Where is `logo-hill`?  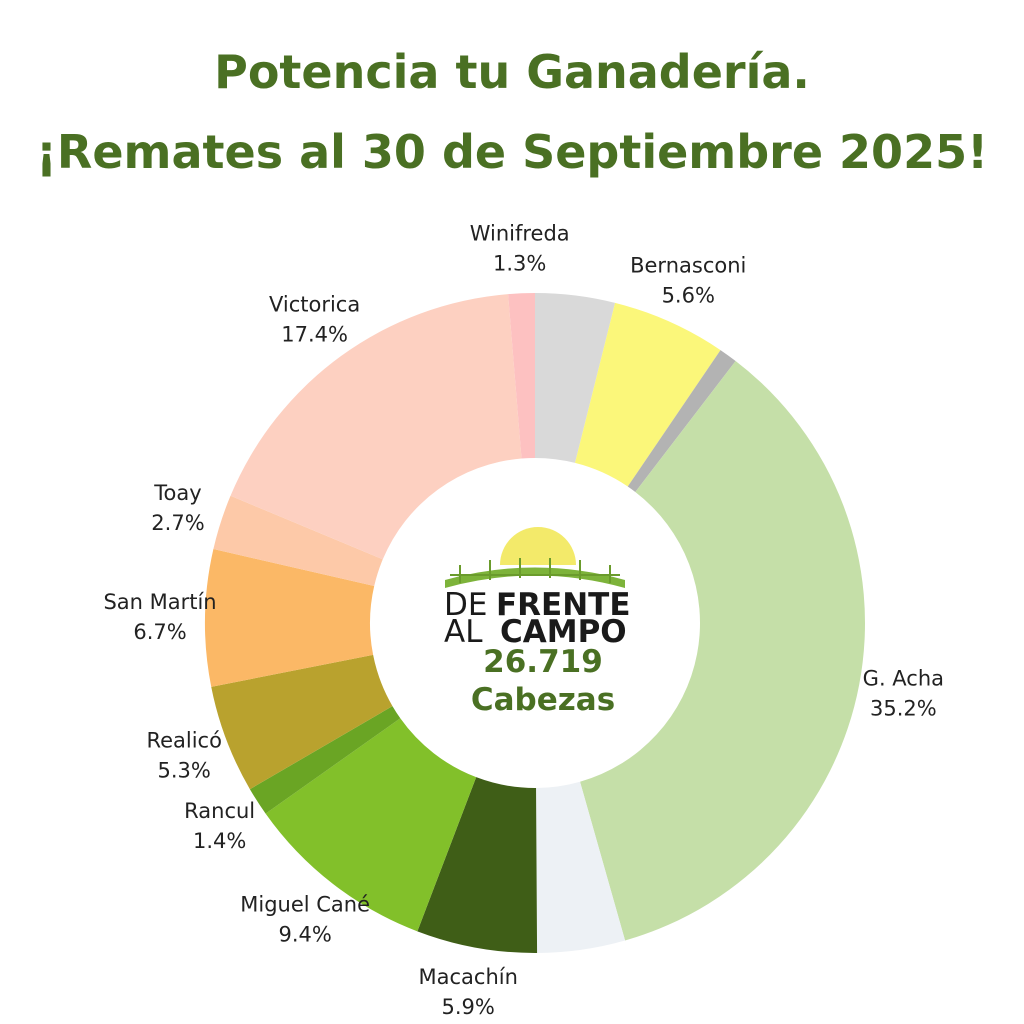
logo-hill is located at coordinates (535, 577).